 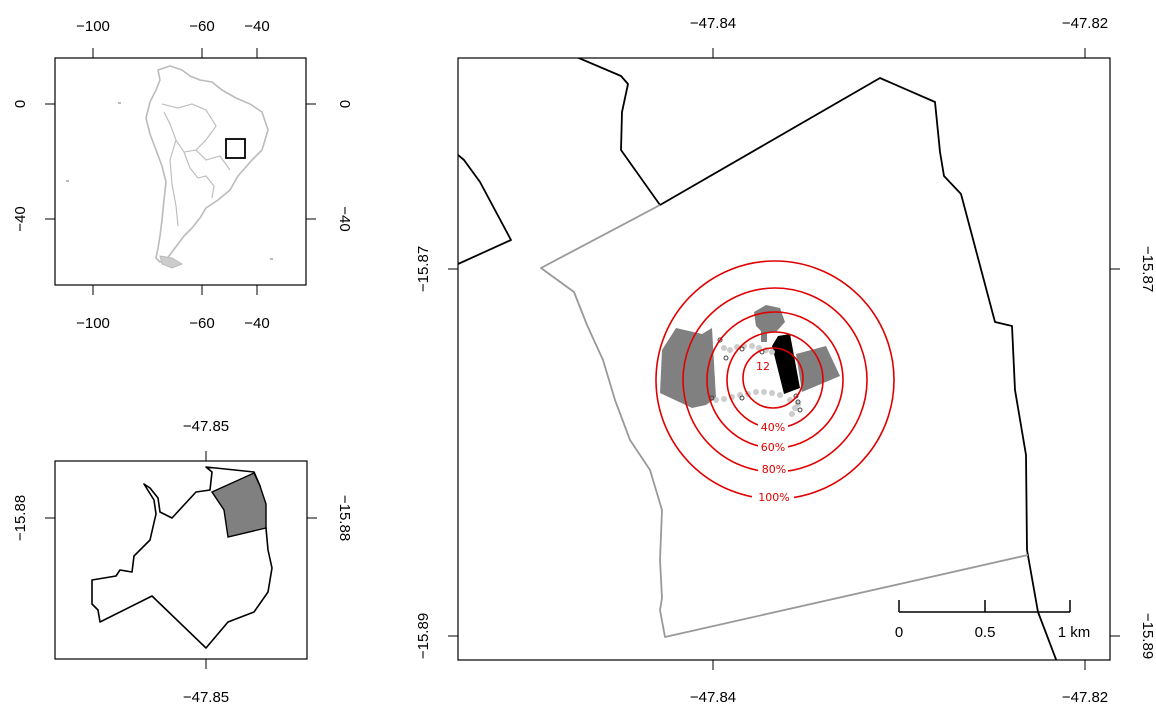 I want to click on main-ytick-left: −15.87, so click(x=423, y=269).